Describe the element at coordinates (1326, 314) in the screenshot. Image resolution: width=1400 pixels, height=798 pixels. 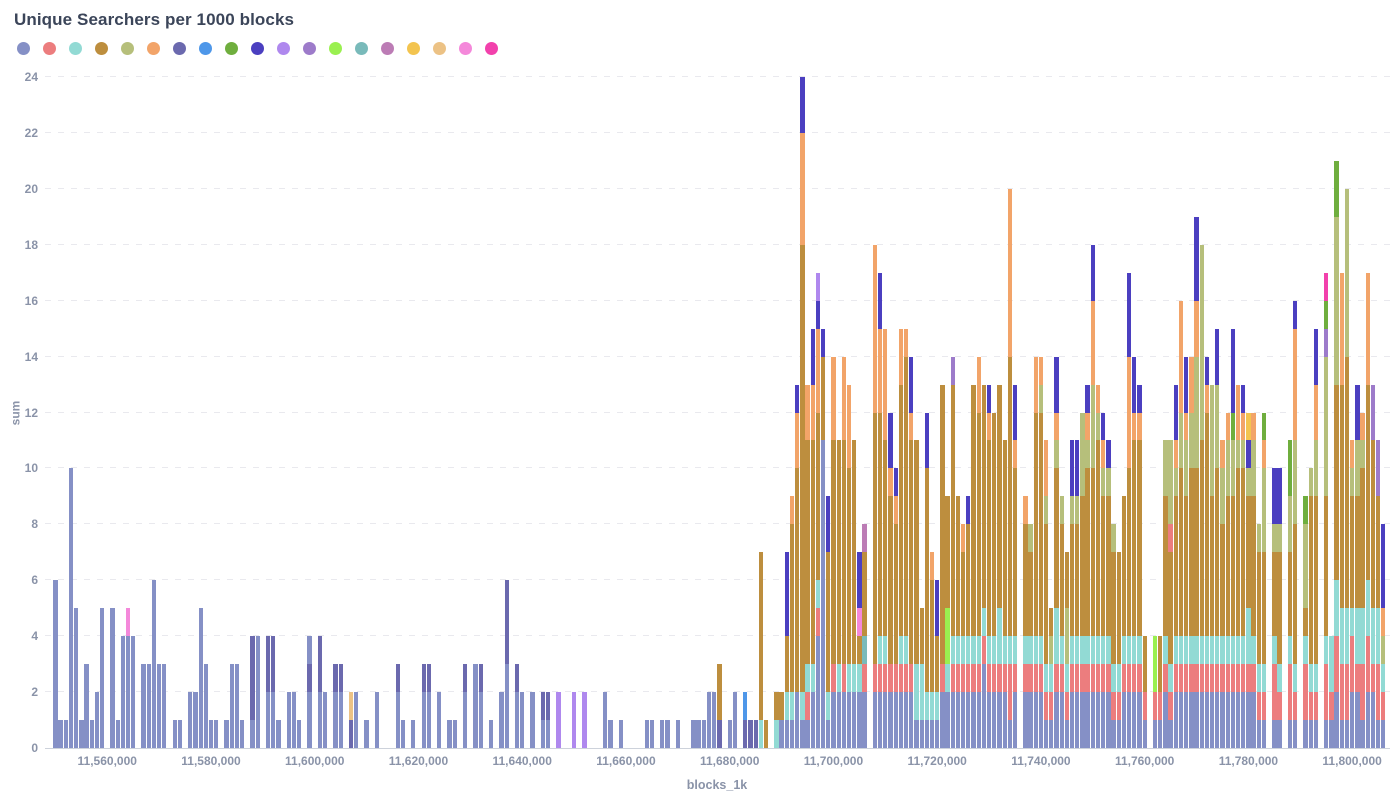
I see `bar-segment-green` at that location.